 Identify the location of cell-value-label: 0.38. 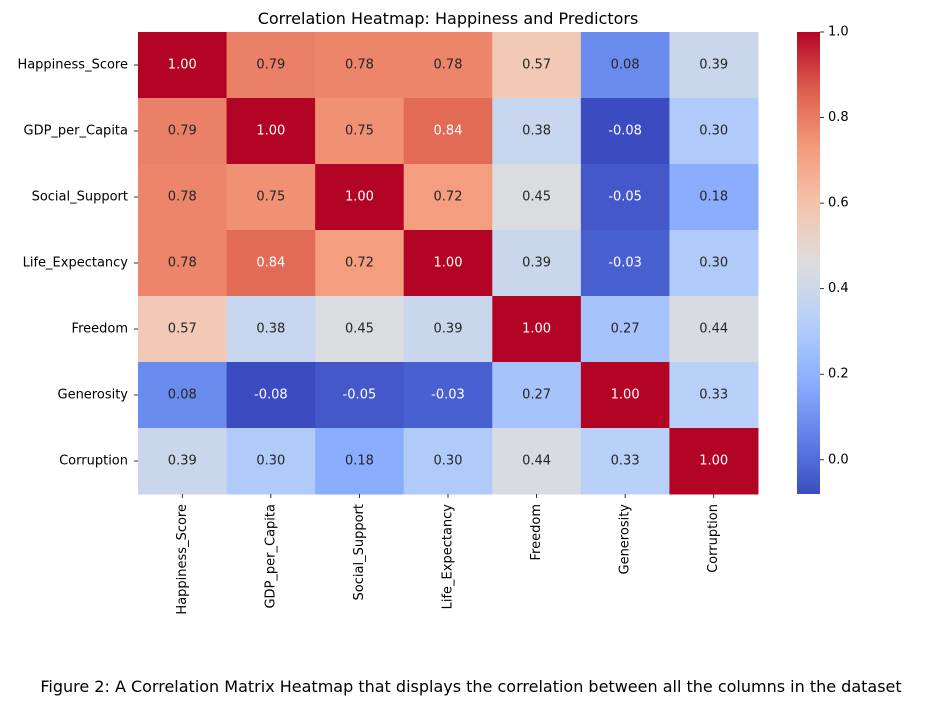
(536, 131).